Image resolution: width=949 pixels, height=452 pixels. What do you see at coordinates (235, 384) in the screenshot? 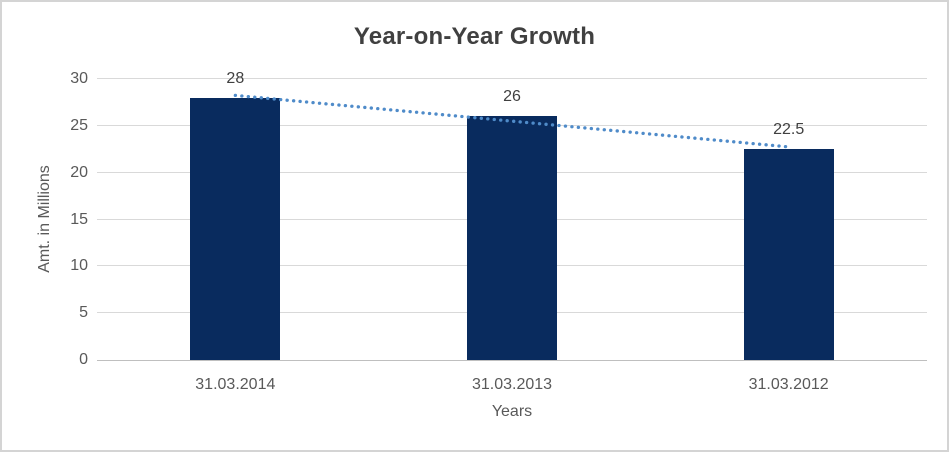
I see `x-category-label: 31.03.2014` at bounding box center [235, 384].